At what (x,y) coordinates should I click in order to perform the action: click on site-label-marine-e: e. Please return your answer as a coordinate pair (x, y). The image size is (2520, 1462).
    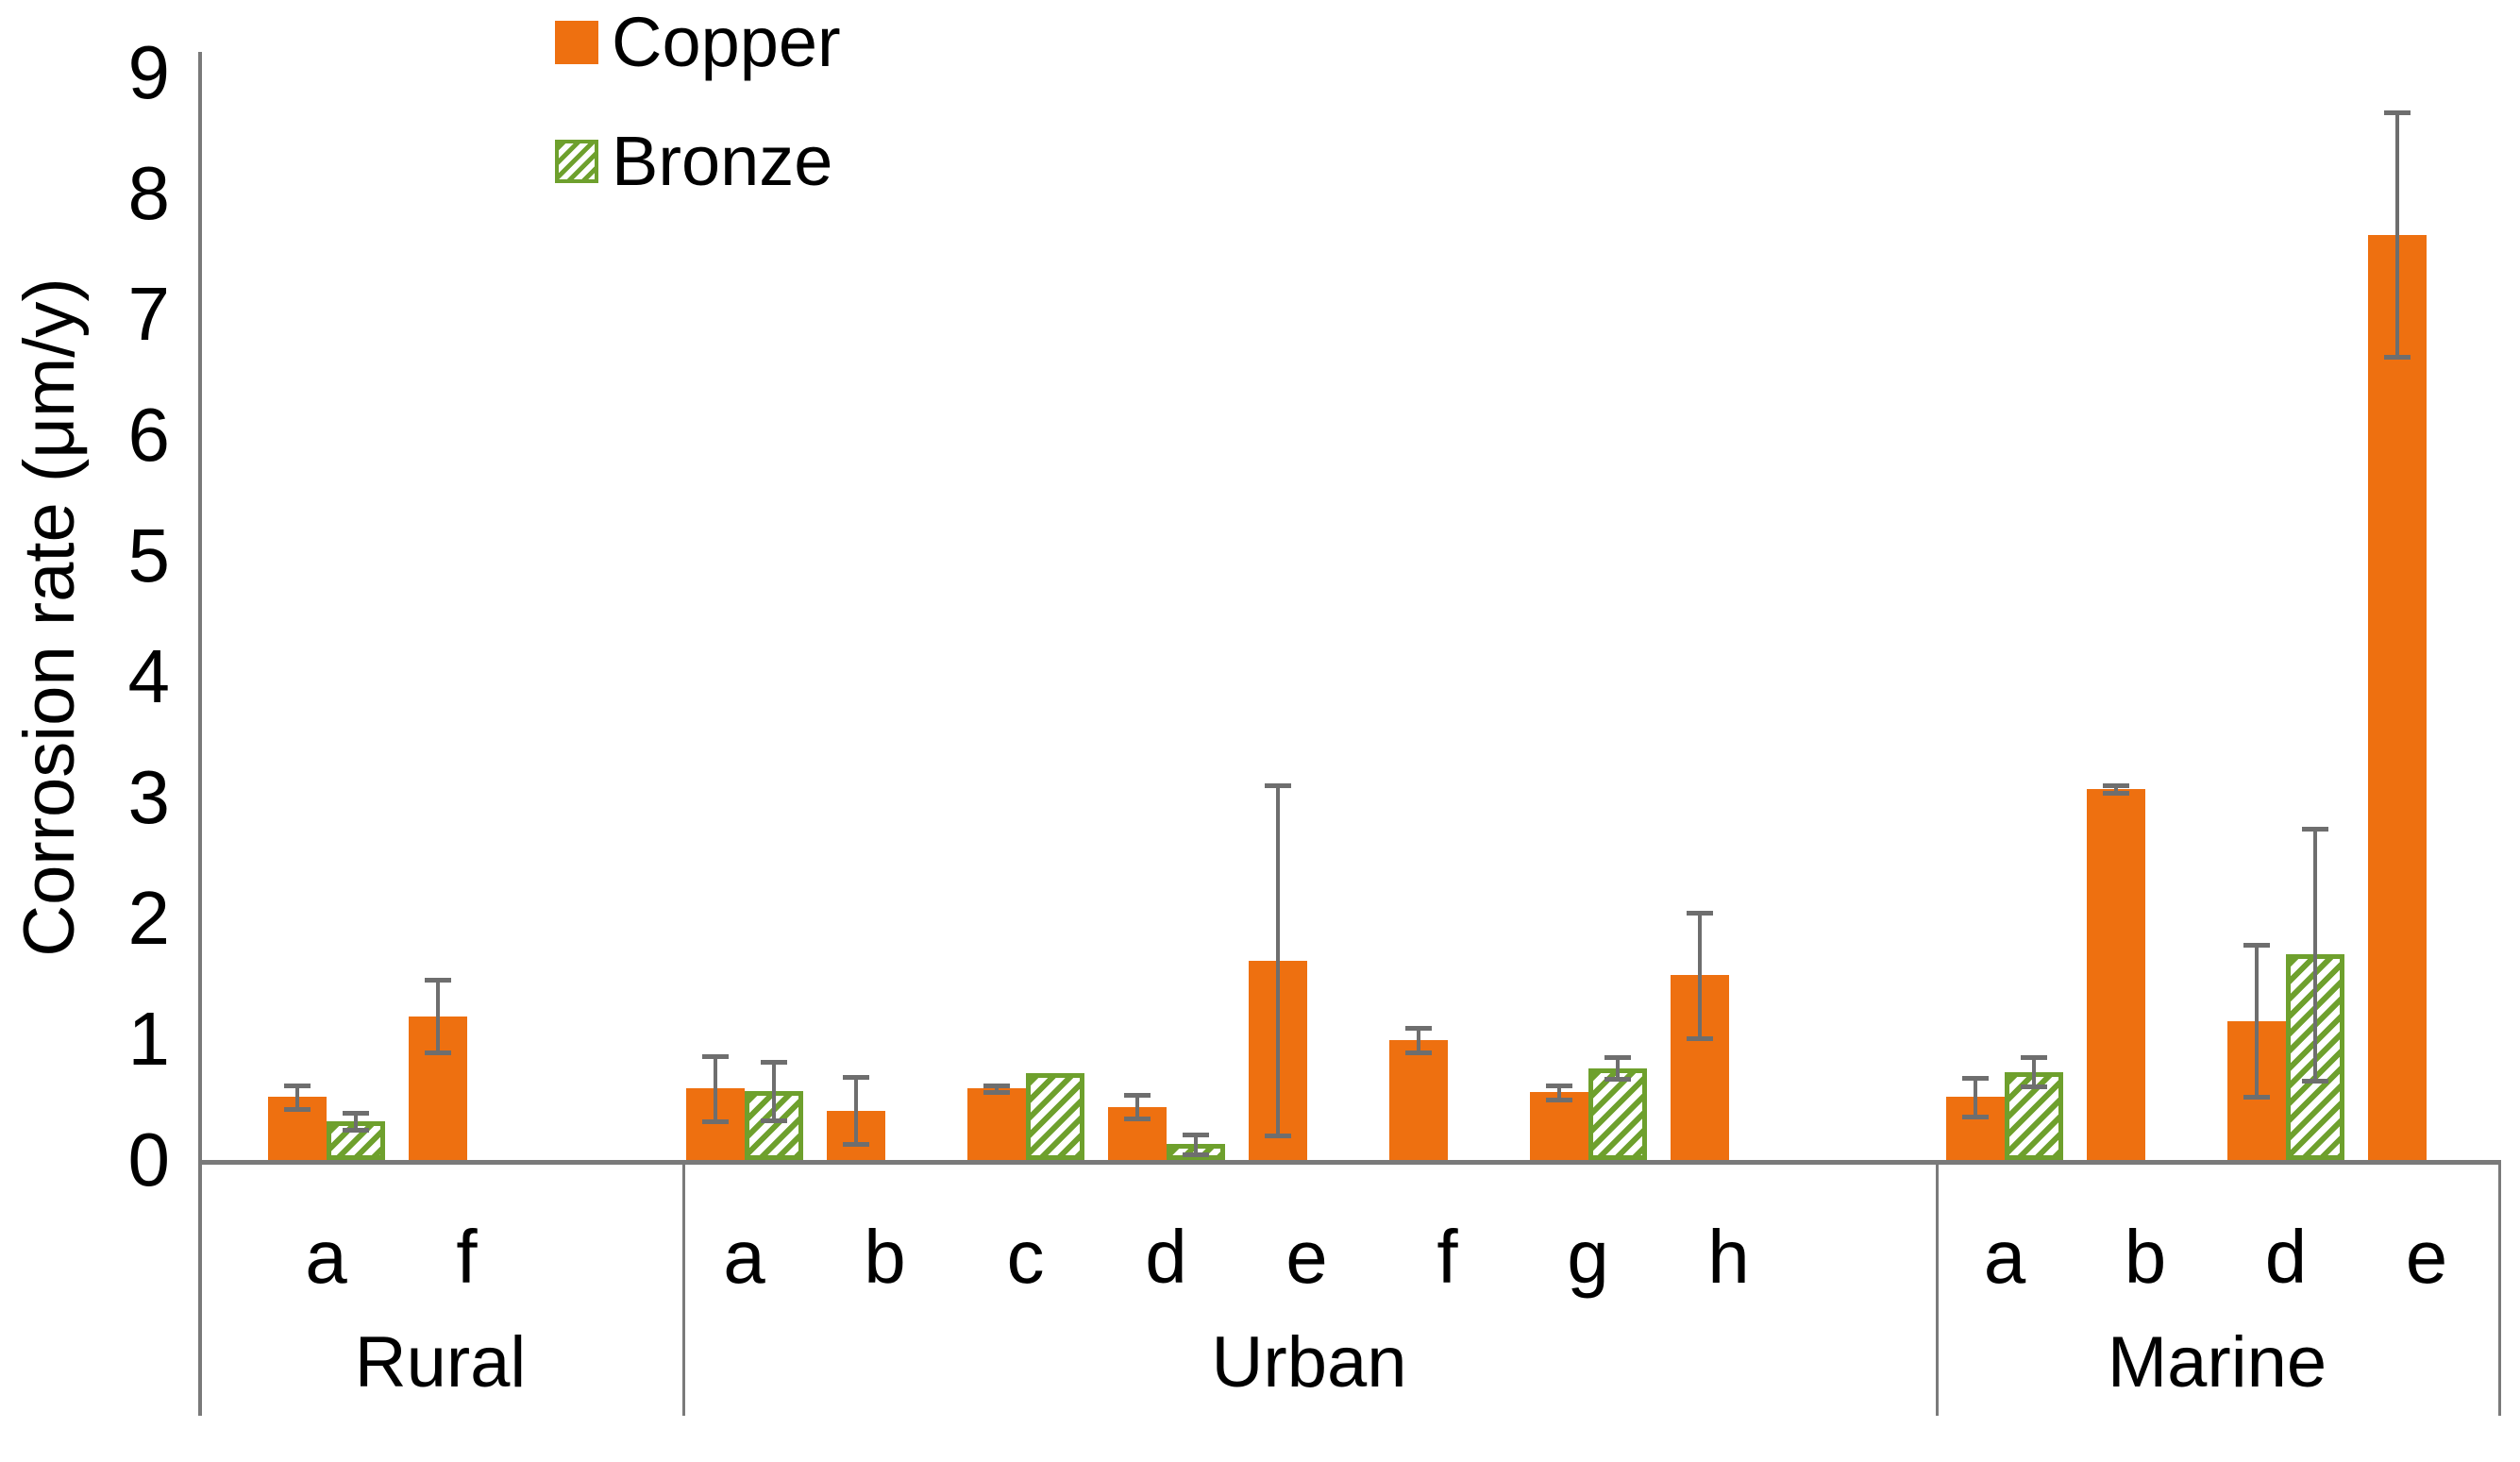
    Looking at the image, I should click on (2426, 1257).